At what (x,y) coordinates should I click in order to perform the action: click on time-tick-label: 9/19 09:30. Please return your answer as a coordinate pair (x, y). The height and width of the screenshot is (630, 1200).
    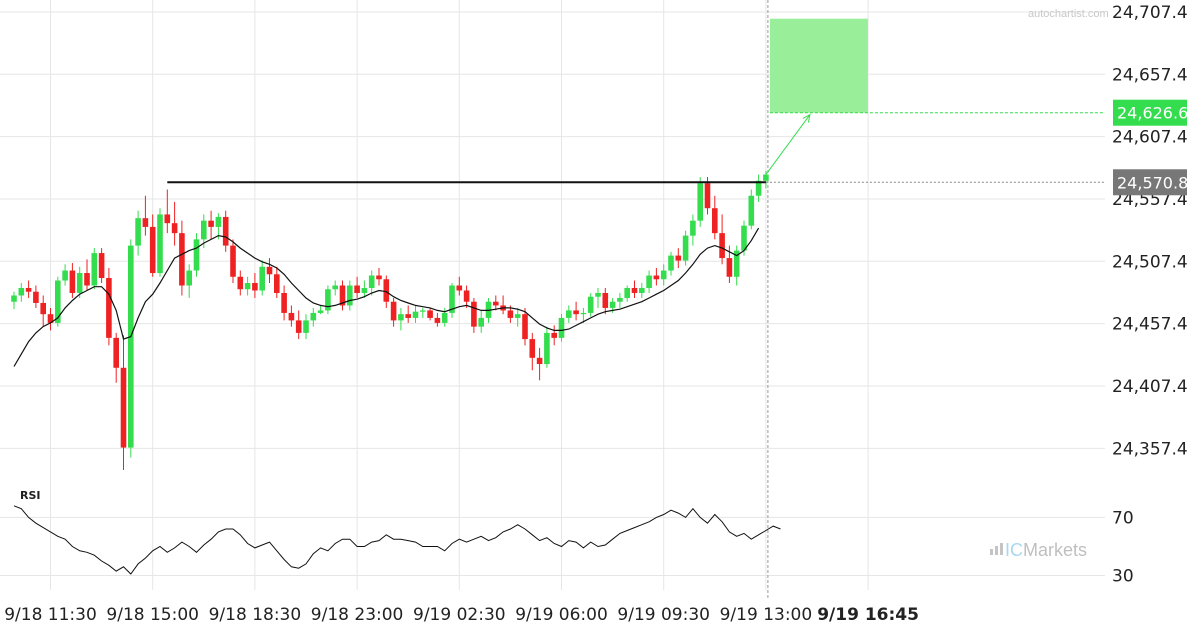
    Looking at the image, I should click on (663, 615).